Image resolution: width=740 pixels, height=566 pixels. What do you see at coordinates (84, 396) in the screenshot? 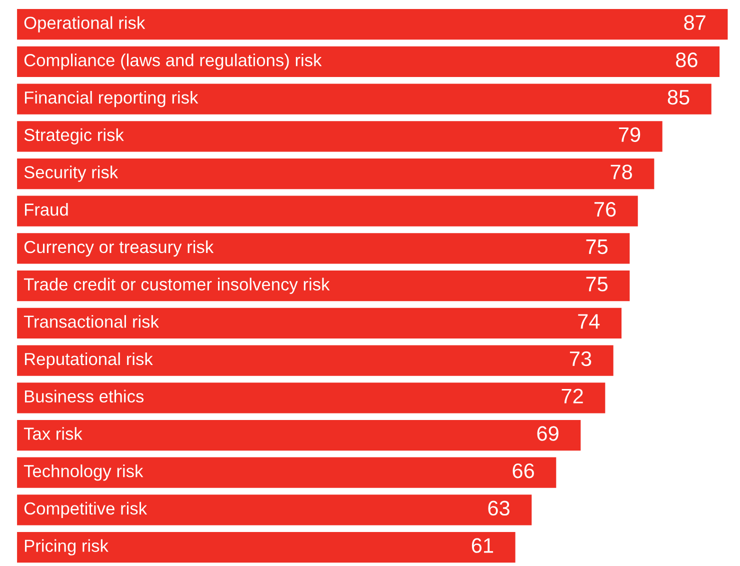
I see `y-tick-label: Business ethics` at bounding box center [84, 396].